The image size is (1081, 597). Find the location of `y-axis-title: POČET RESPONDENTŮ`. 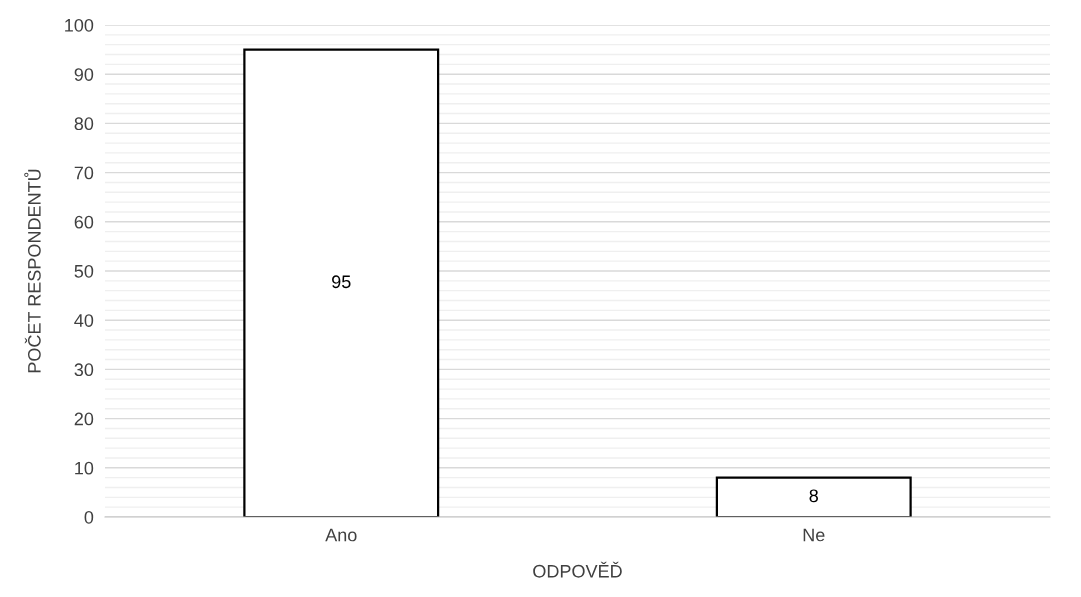

y-axis-title: POČET RESPONDENTŮ is located at coordinates (32, 271).